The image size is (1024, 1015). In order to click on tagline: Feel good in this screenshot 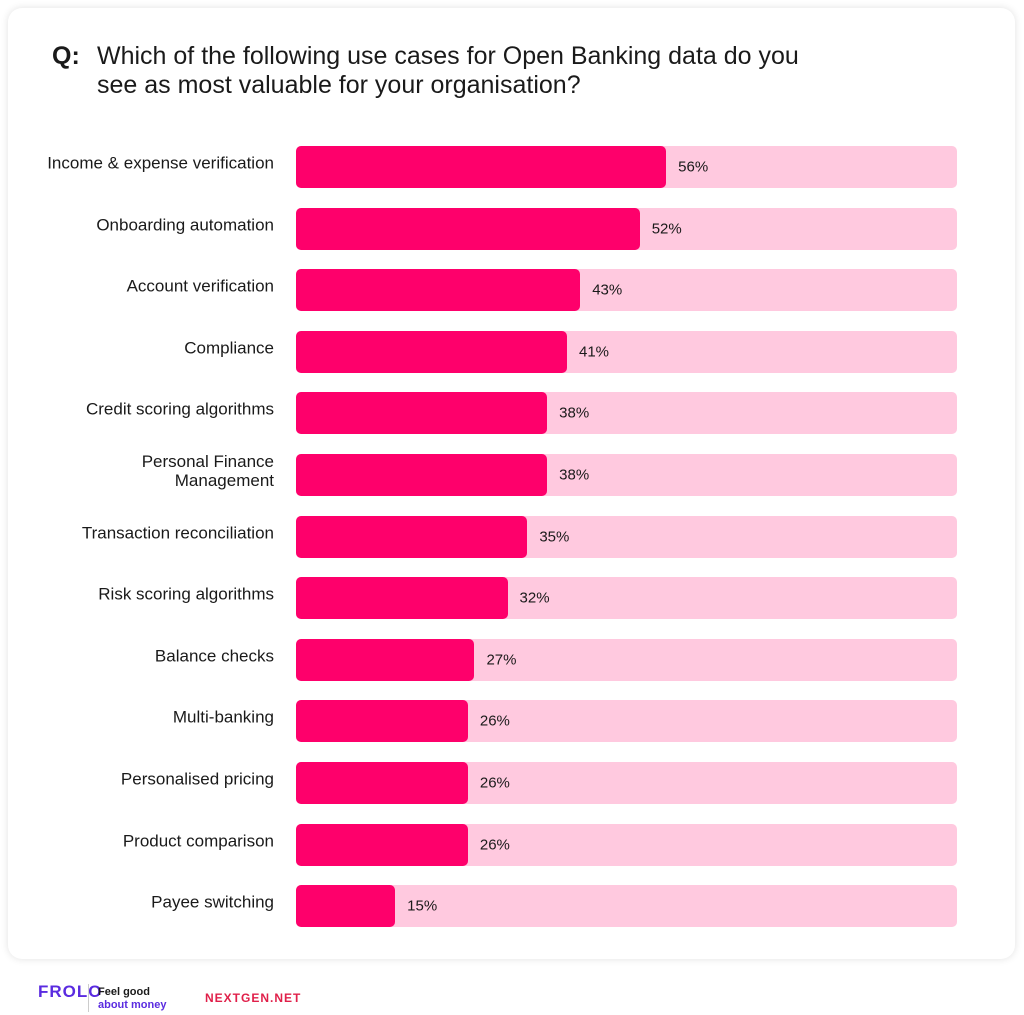, I will do `click(124, 992)`.